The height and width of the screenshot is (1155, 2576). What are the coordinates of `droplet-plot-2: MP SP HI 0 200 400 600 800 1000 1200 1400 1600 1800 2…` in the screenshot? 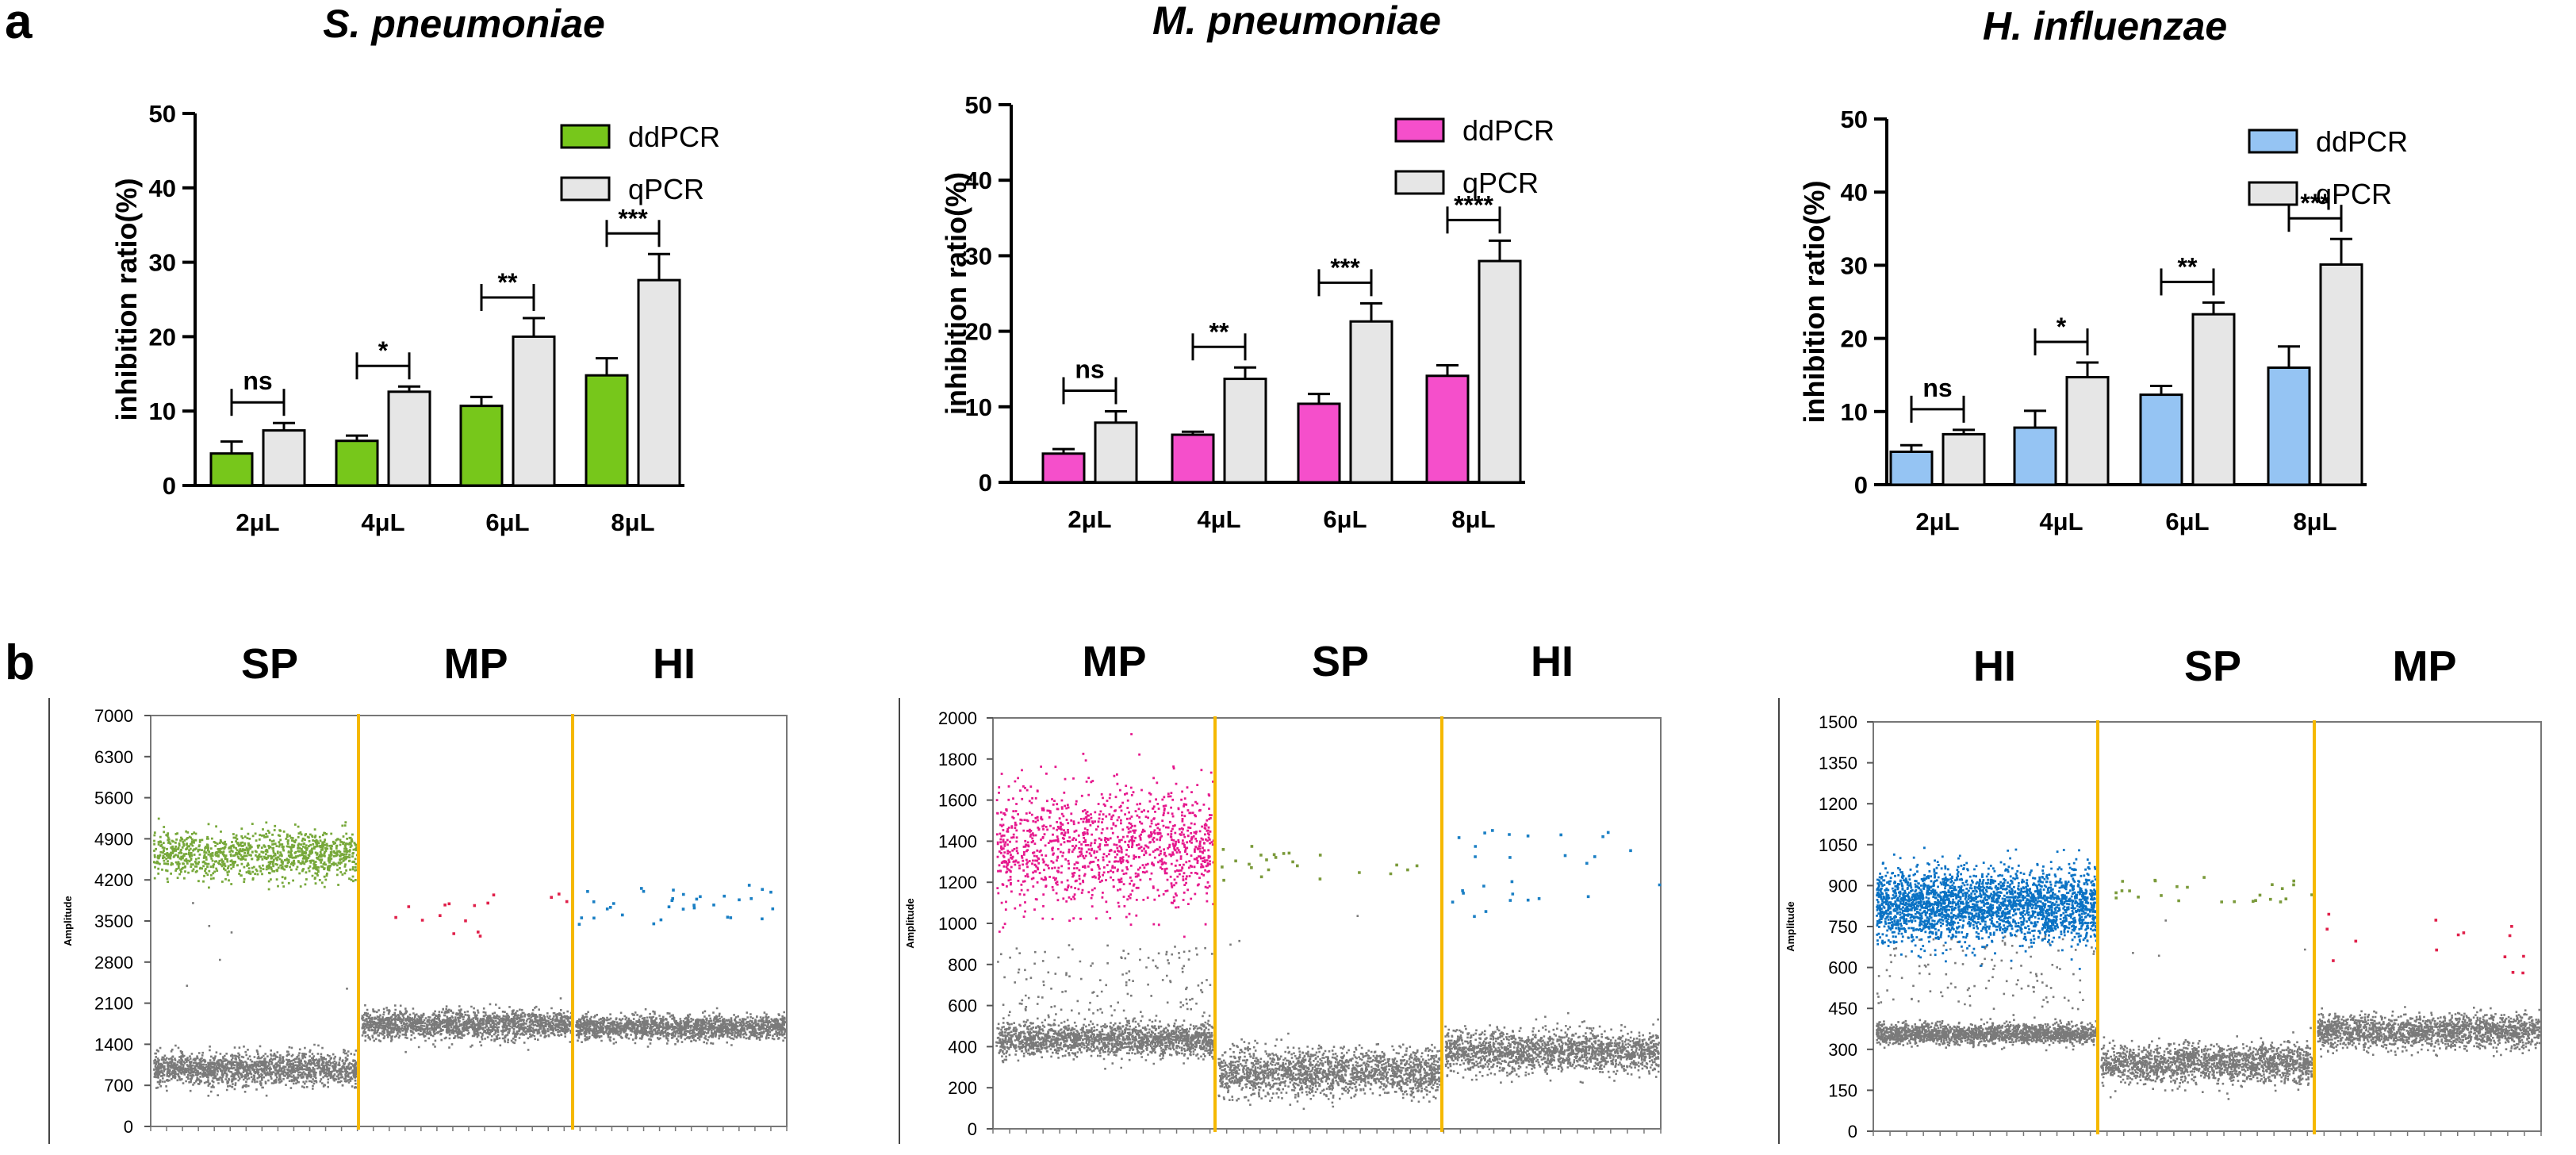 It's located at (1281, 891).